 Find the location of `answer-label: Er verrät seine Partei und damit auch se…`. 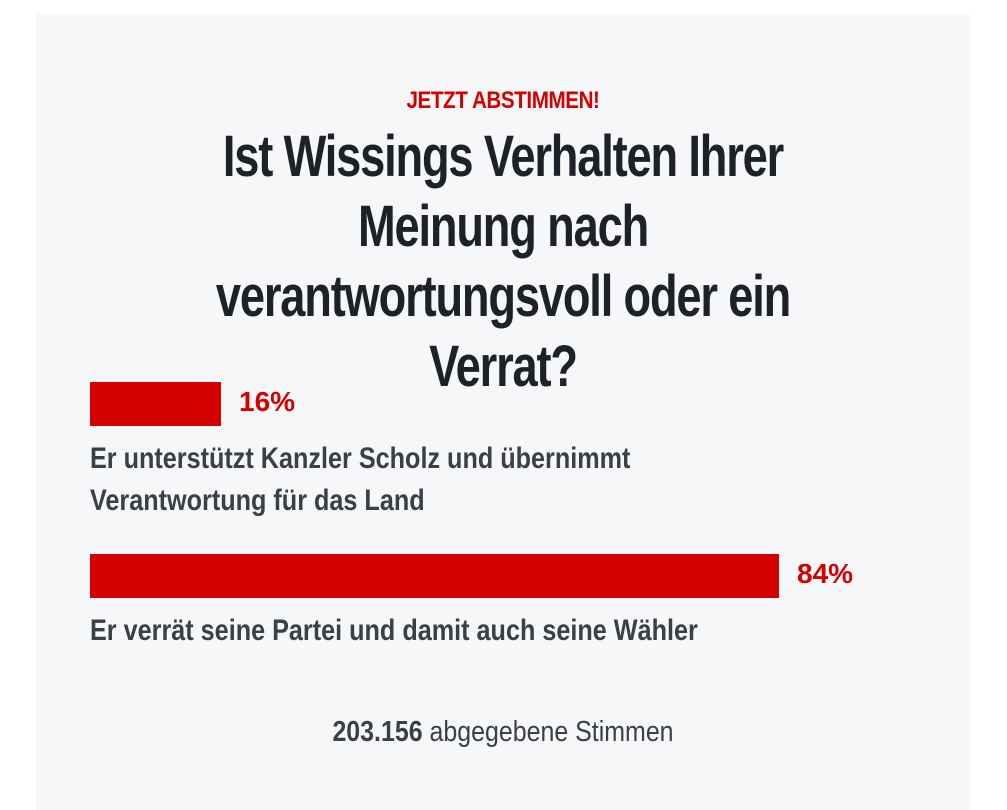

answer-label: Er verrät seine Partei und damit auch se… is located at coordinates (394, 630).